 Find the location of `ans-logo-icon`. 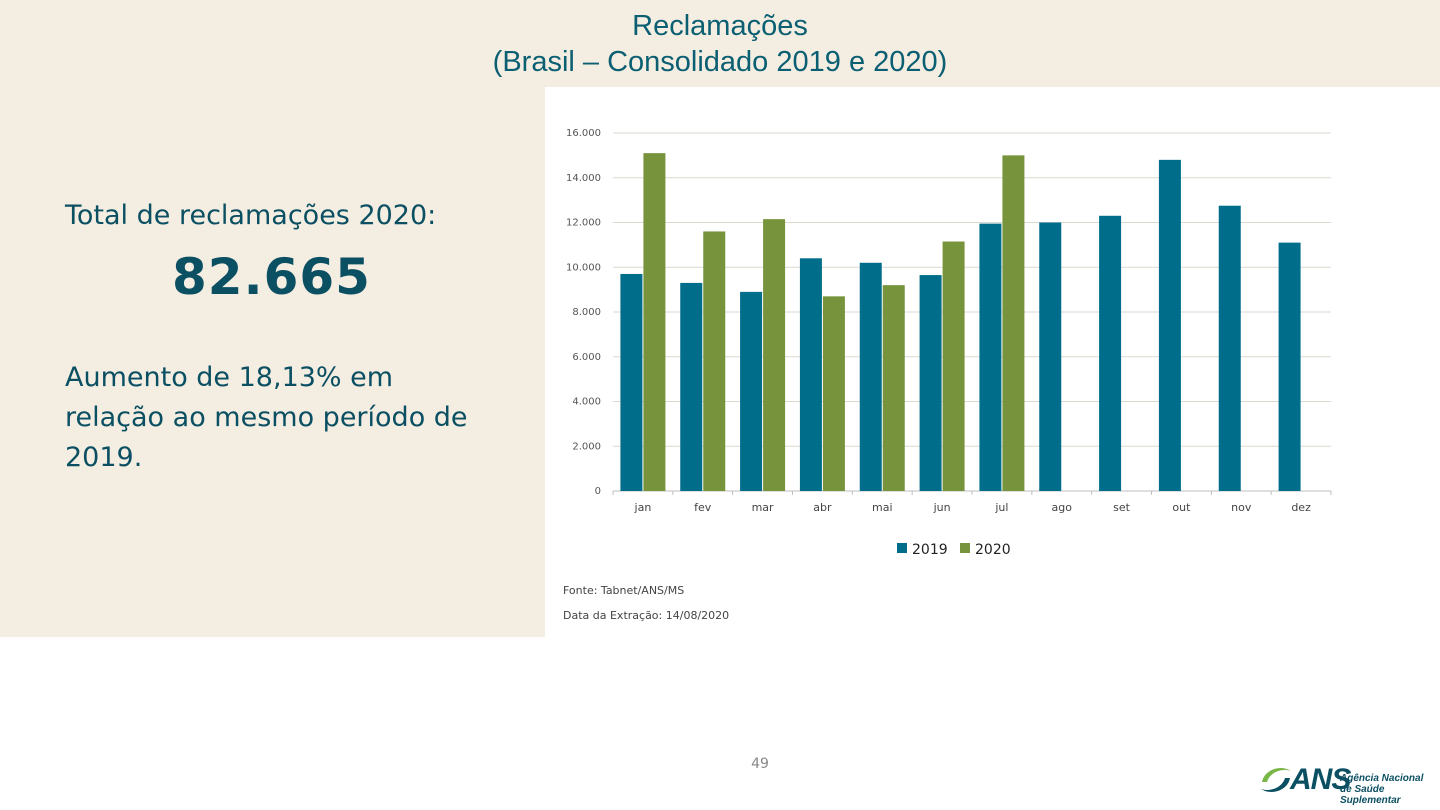

ans-logo-icon is located at coordinates (1276, 780).